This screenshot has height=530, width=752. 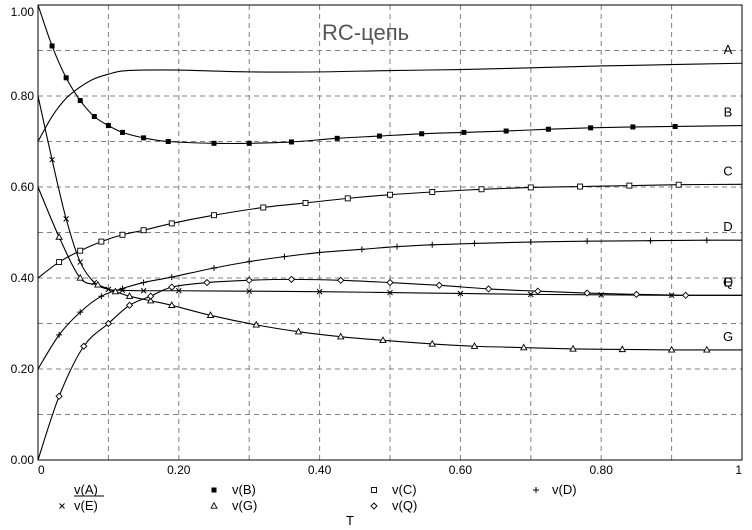 I want to click on curve-label: G, so click(x=728, y=336).